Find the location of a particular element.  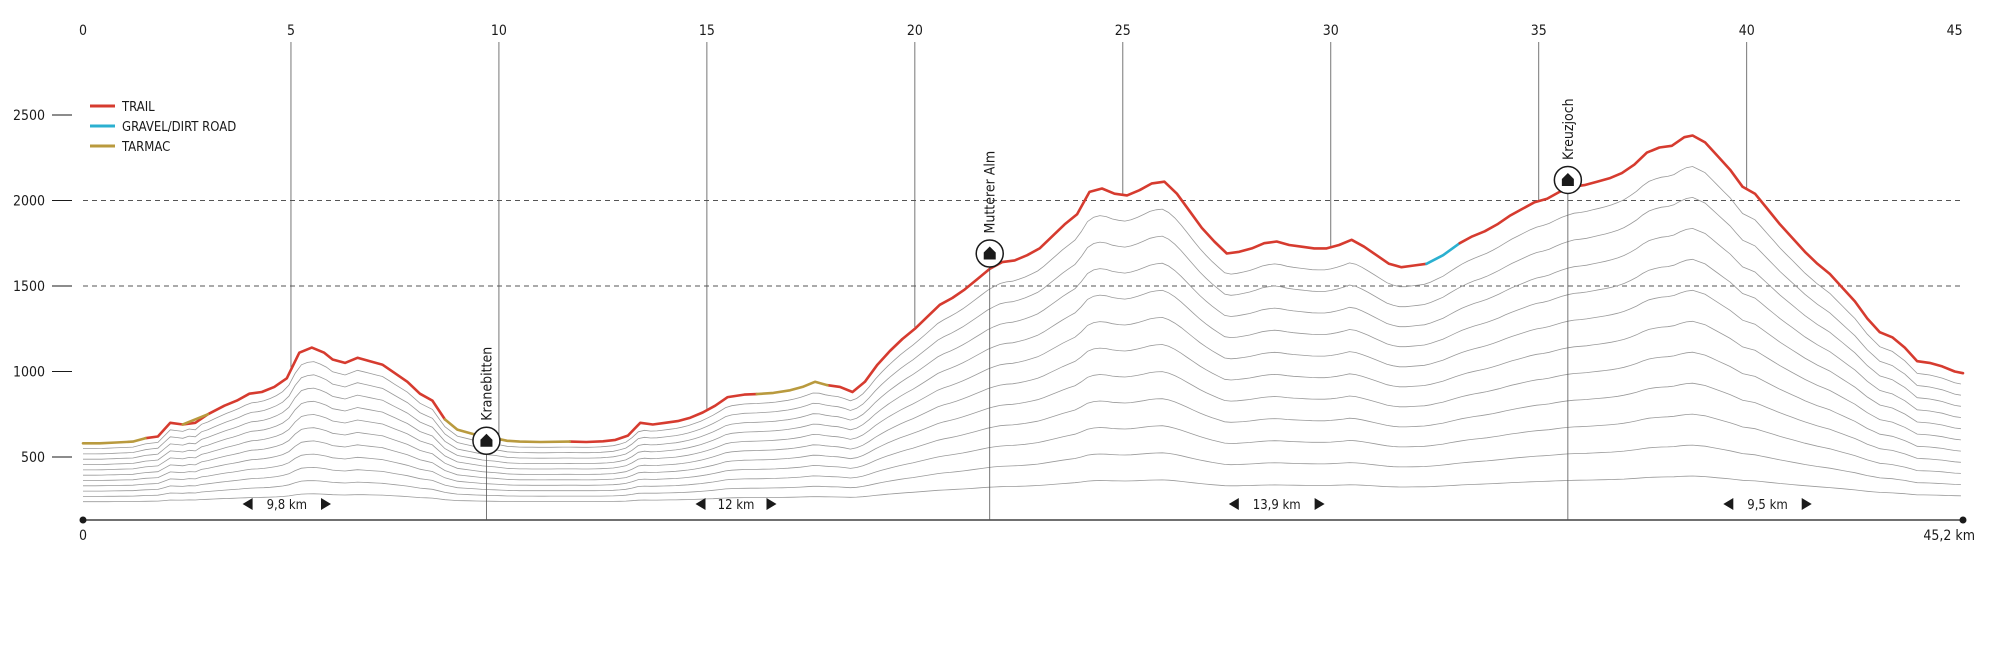

segment-label: 12 km is located at coordinates (736, 505).